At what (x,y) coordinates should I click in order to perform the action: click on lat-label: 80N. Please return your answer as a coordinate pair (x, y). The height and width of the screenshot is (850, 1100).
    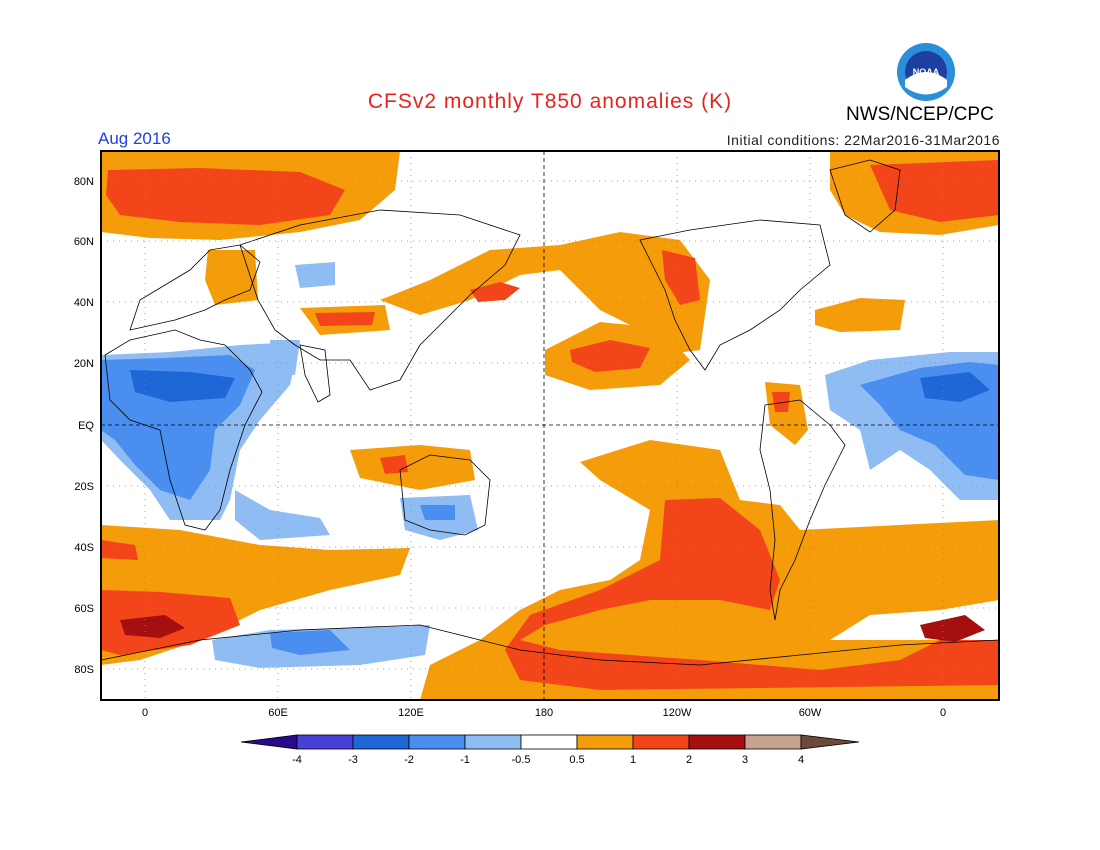
    Looking at the image, I should click on (84, 182).